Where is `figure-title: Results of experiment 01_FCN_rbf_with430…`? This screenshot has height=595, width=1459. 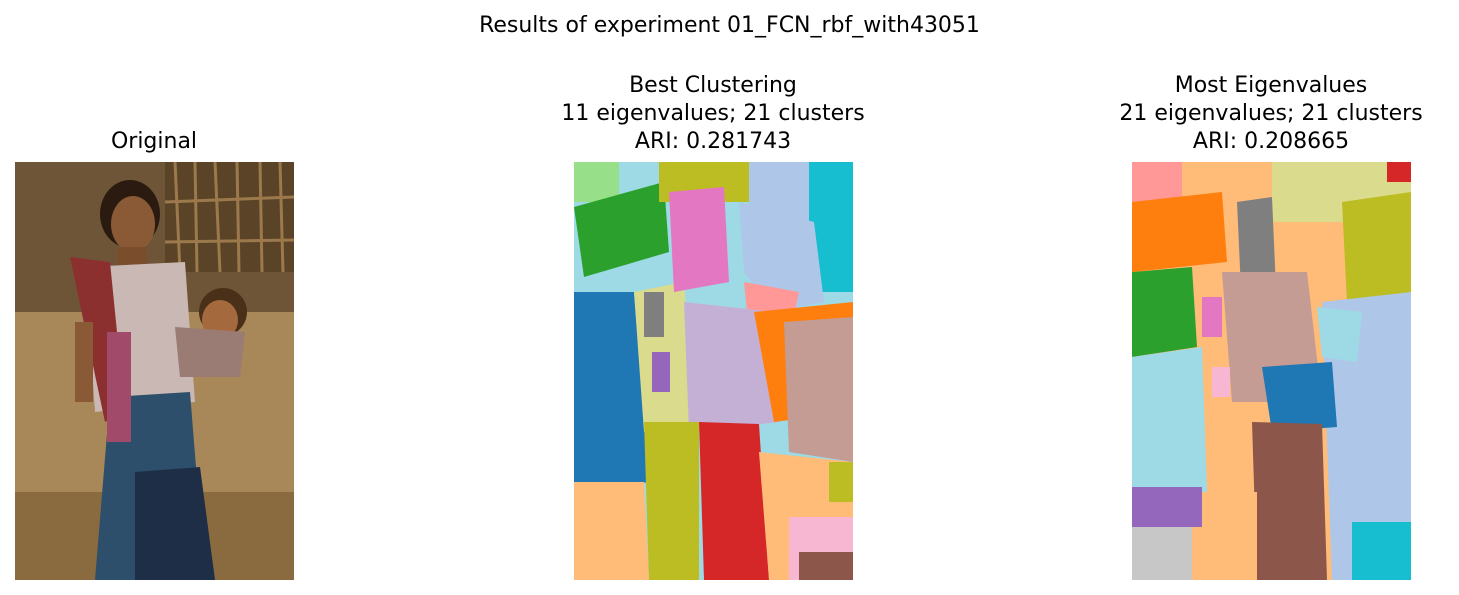
figure-title: Results of experiment 01_FCN_rbf_with430… is located at coordinates (729, 25).